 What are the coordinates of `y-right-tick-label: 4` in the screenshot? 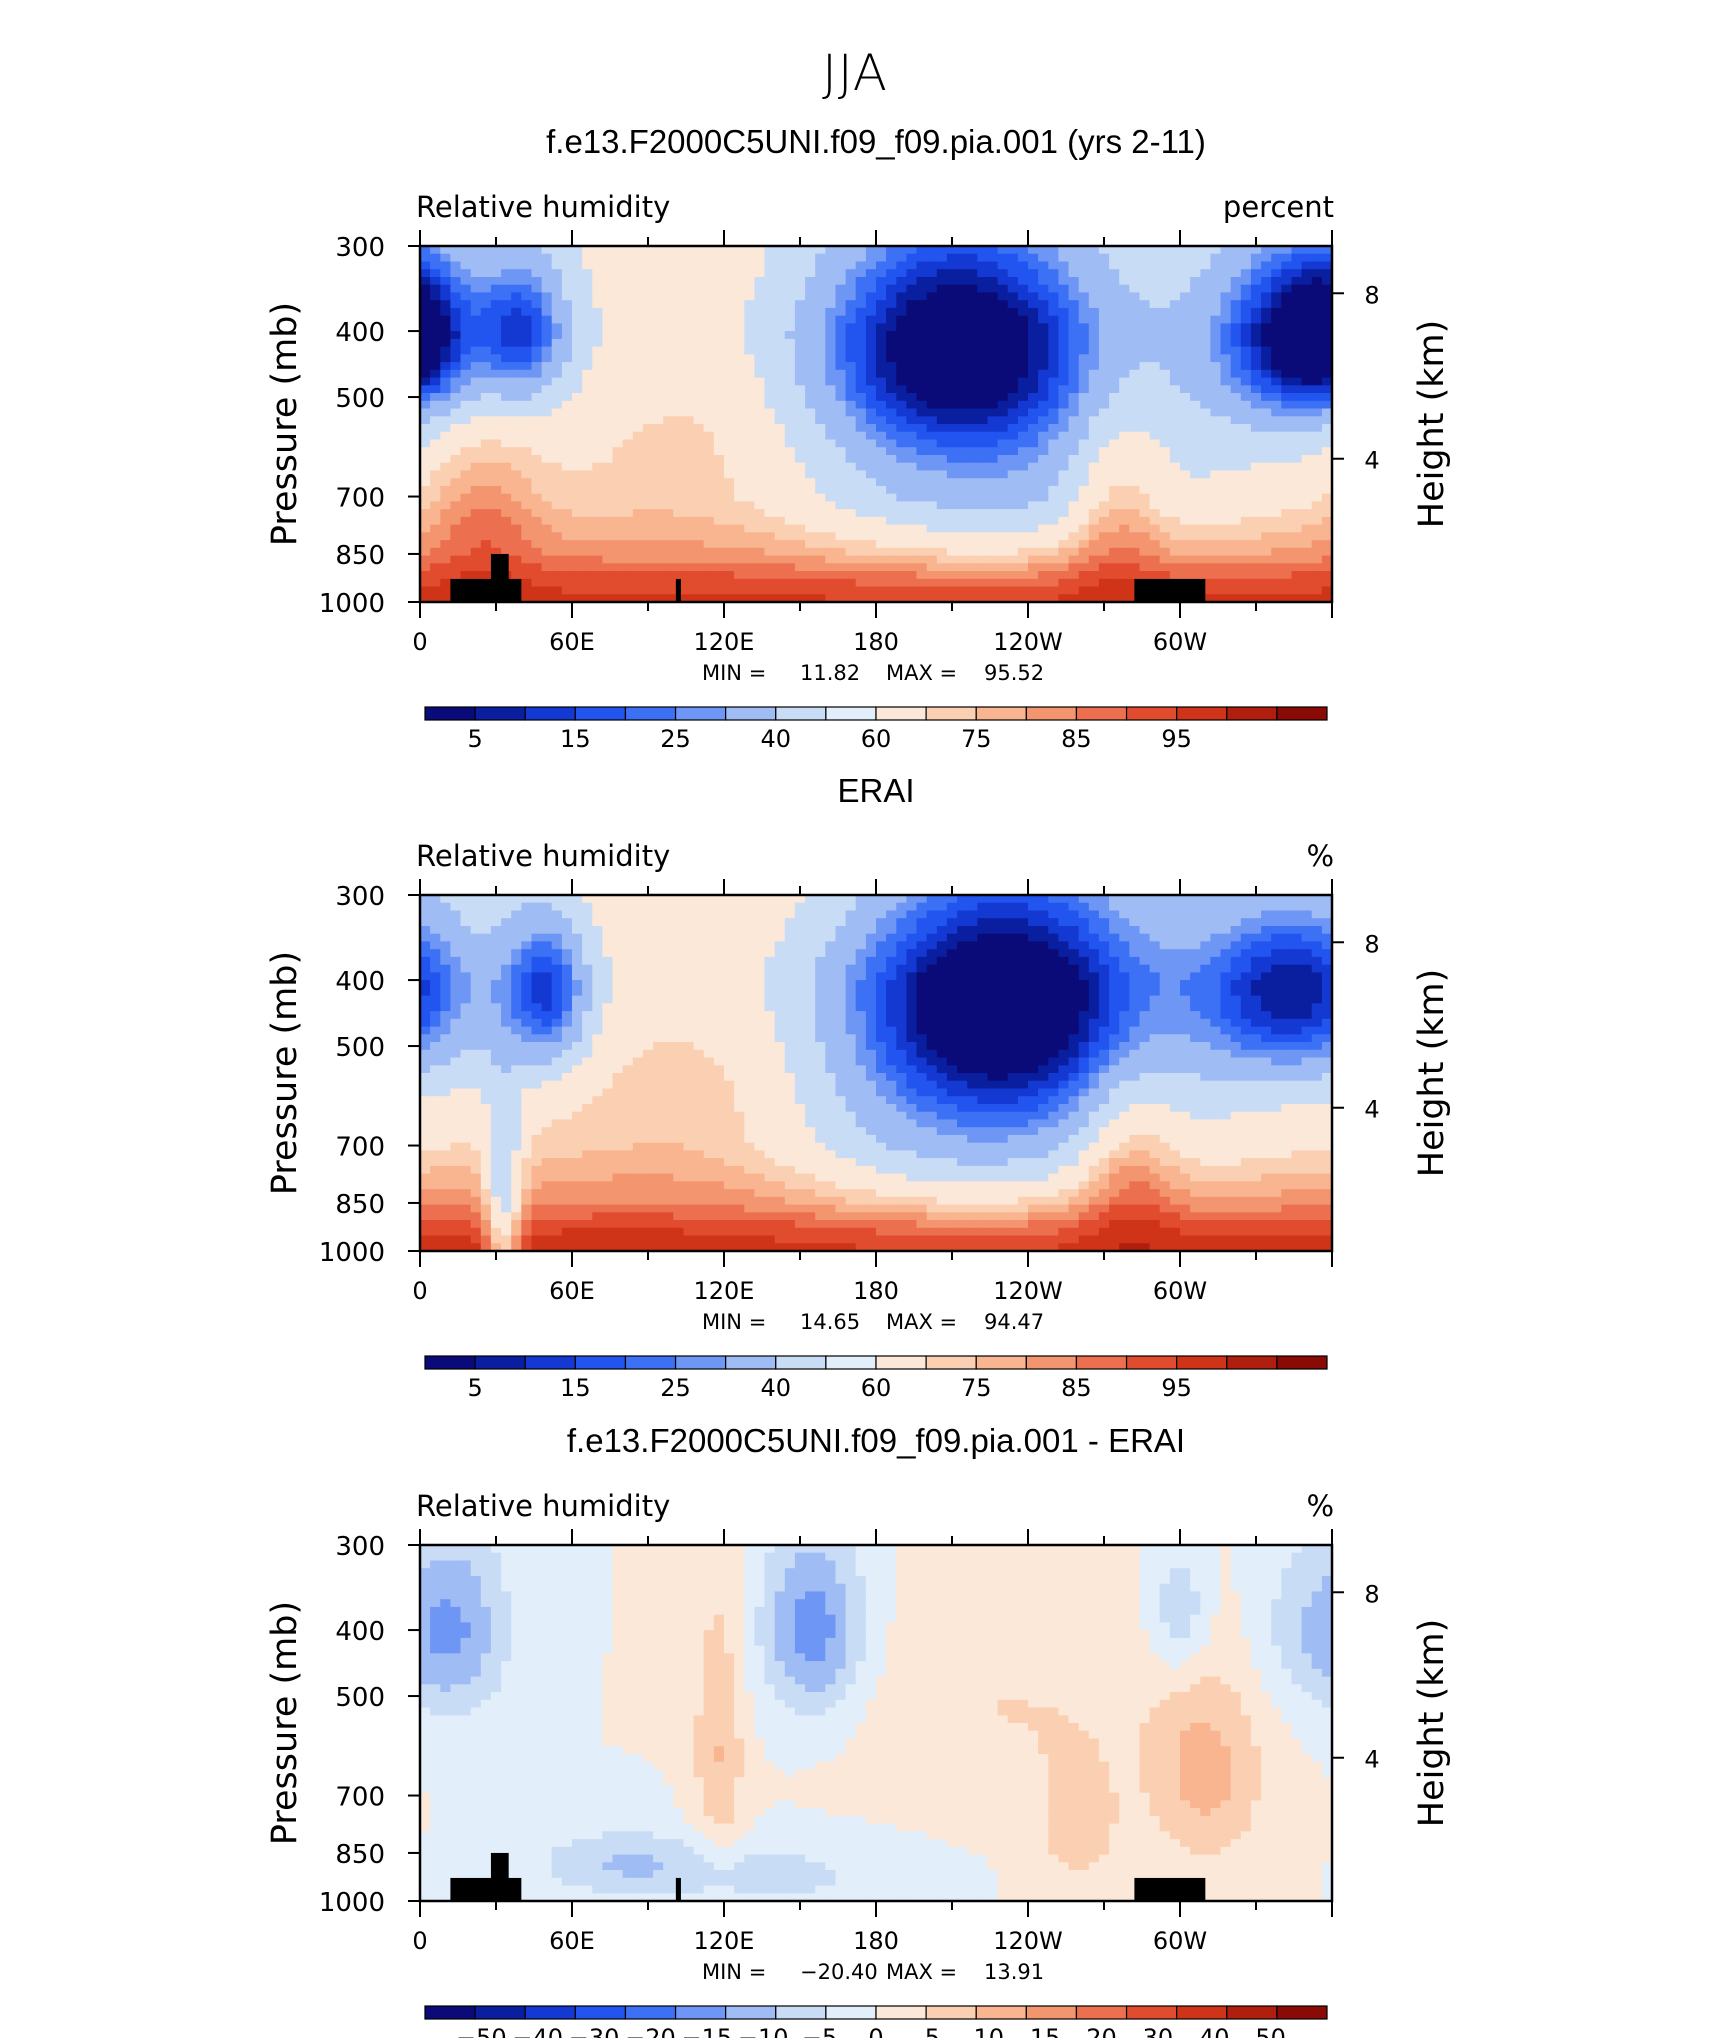 It's located at (1371, 1110).